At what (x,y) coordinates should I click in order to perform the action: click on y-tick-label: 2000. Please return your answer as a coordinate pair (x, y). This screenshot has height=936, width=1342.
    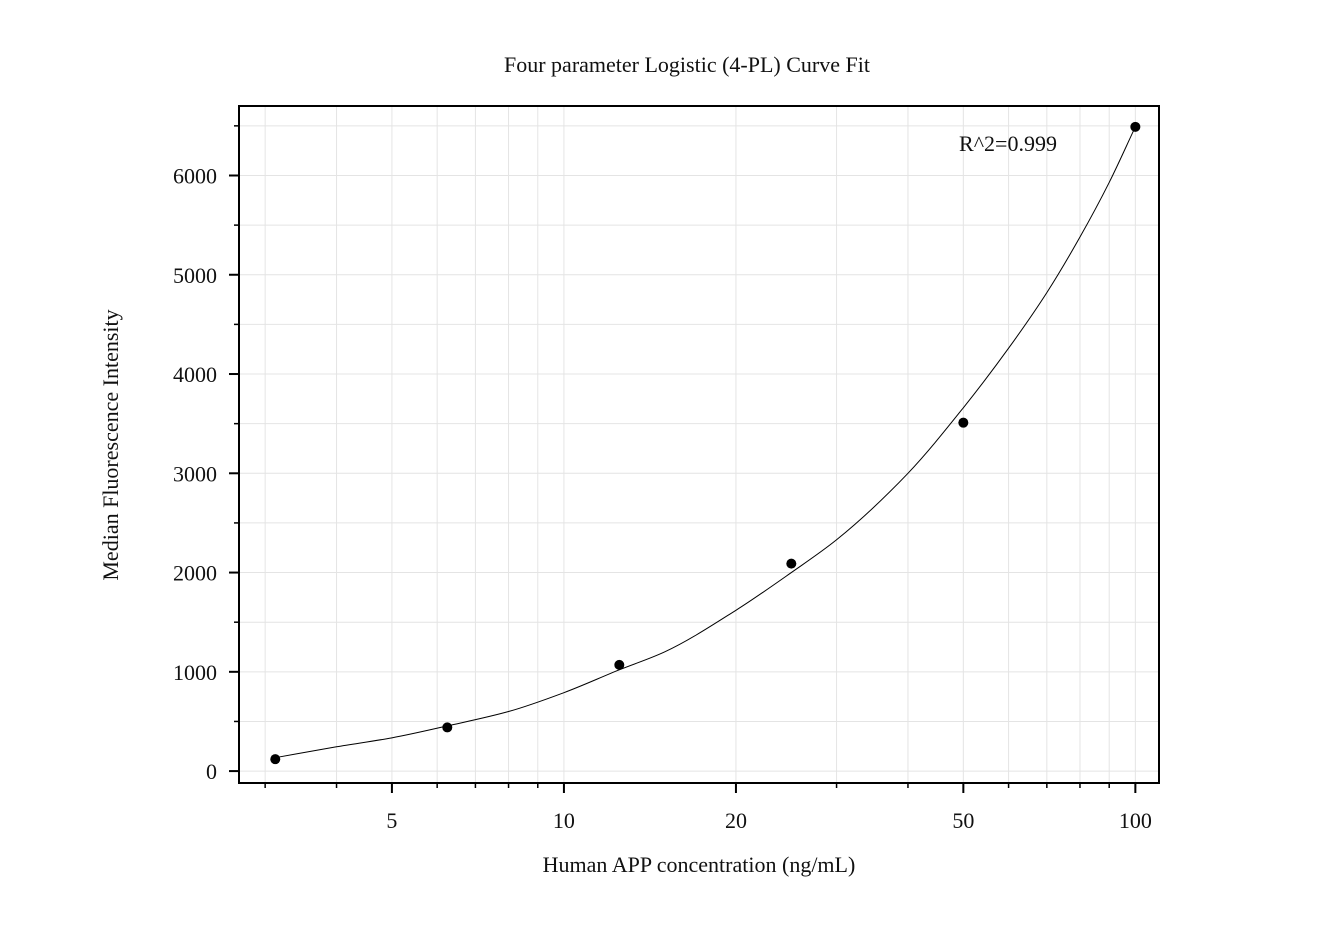
    Looking at the image, I should click on (195, 573).